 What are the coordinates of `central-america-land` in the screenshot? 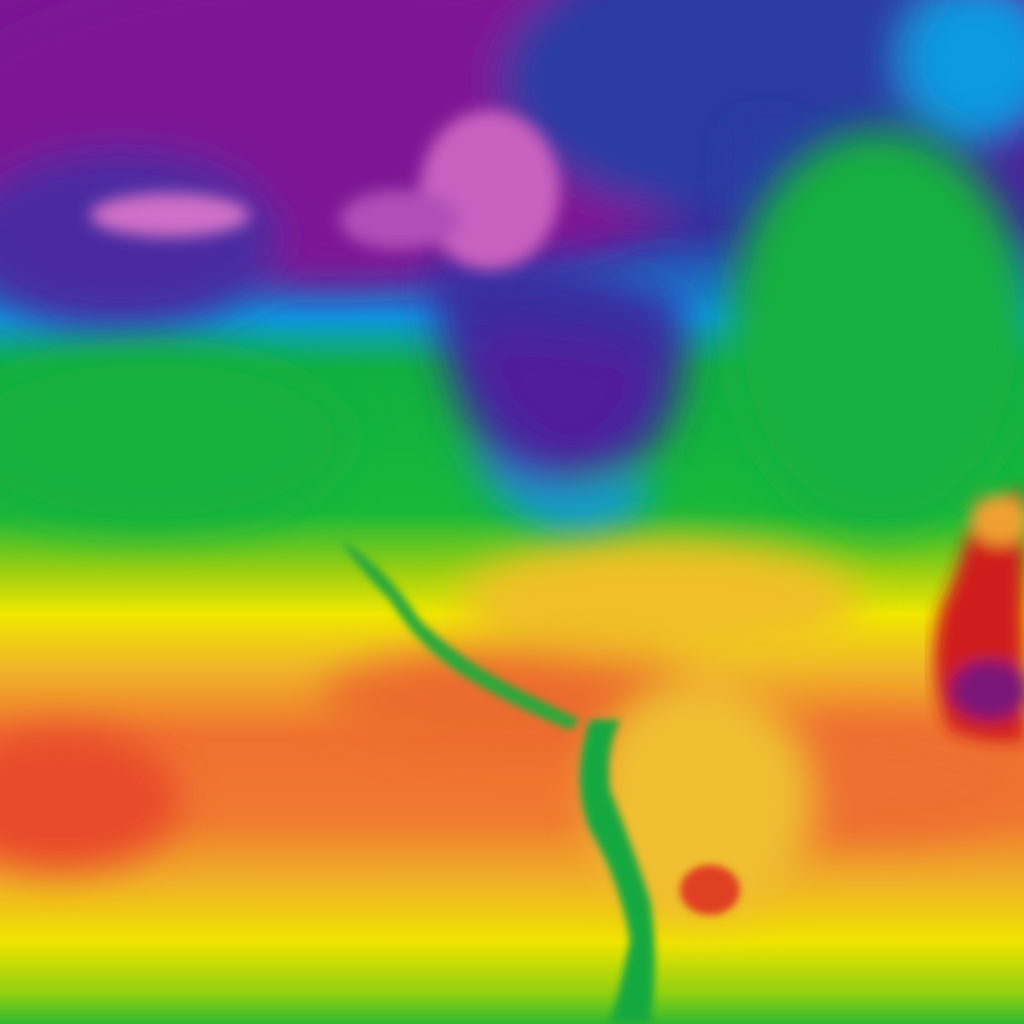 It's located at (460, 635).